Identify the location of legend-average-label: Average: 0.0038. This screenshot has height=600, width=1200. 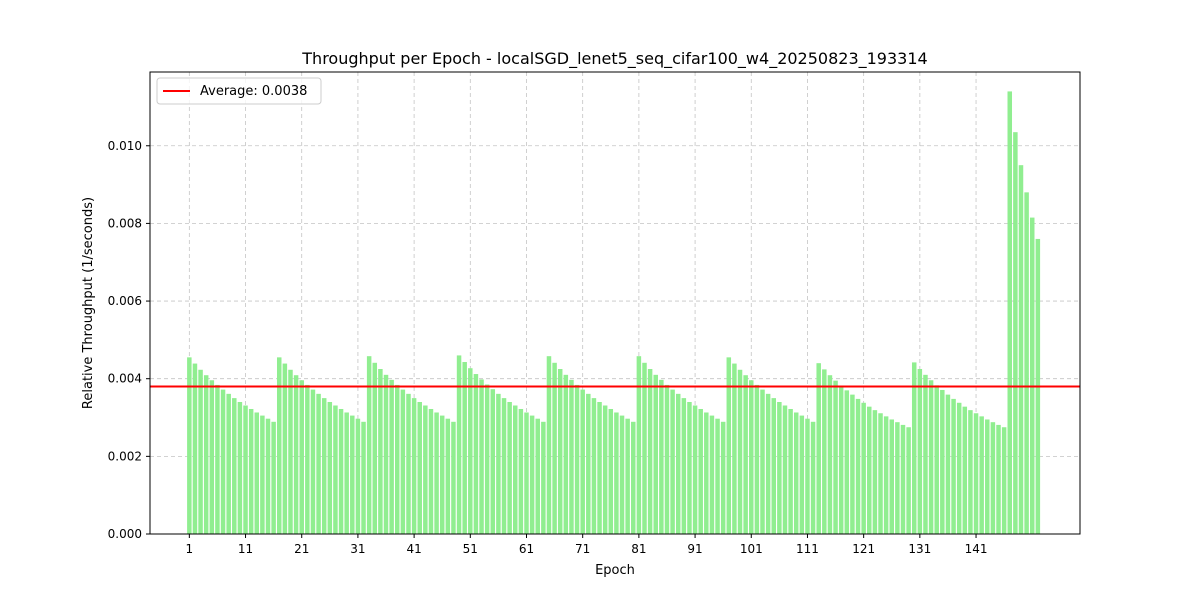
(253, 91).